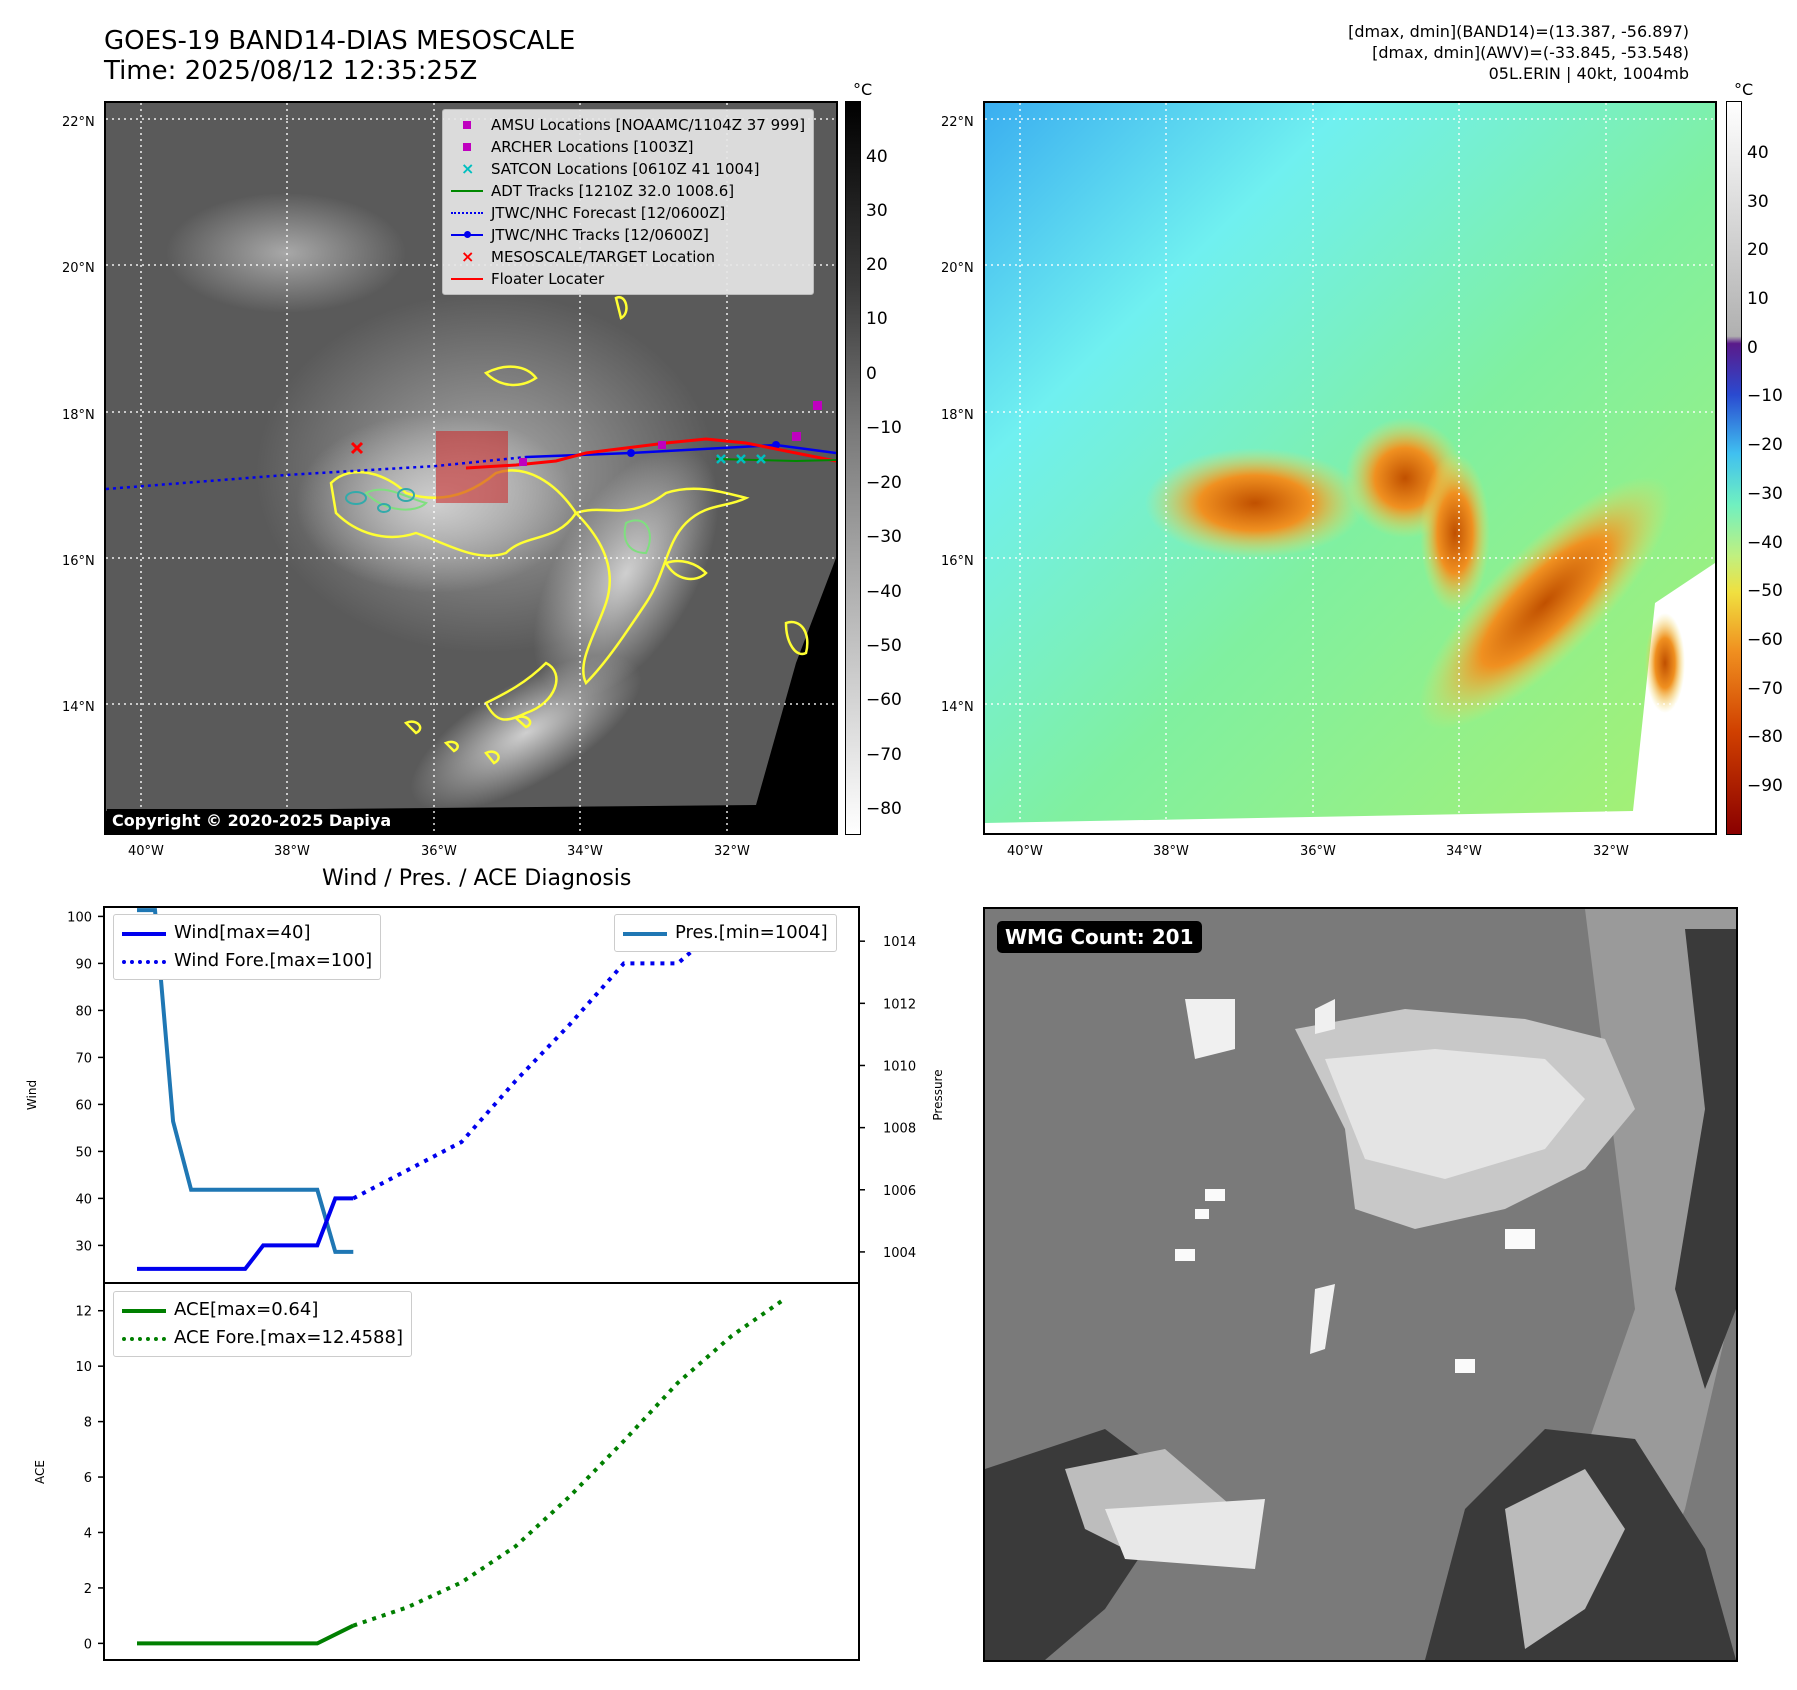  What do you see at coordinates (467, 279) in the screenshot?
I see `floater-line-icon` at bounding box center [467, 279].